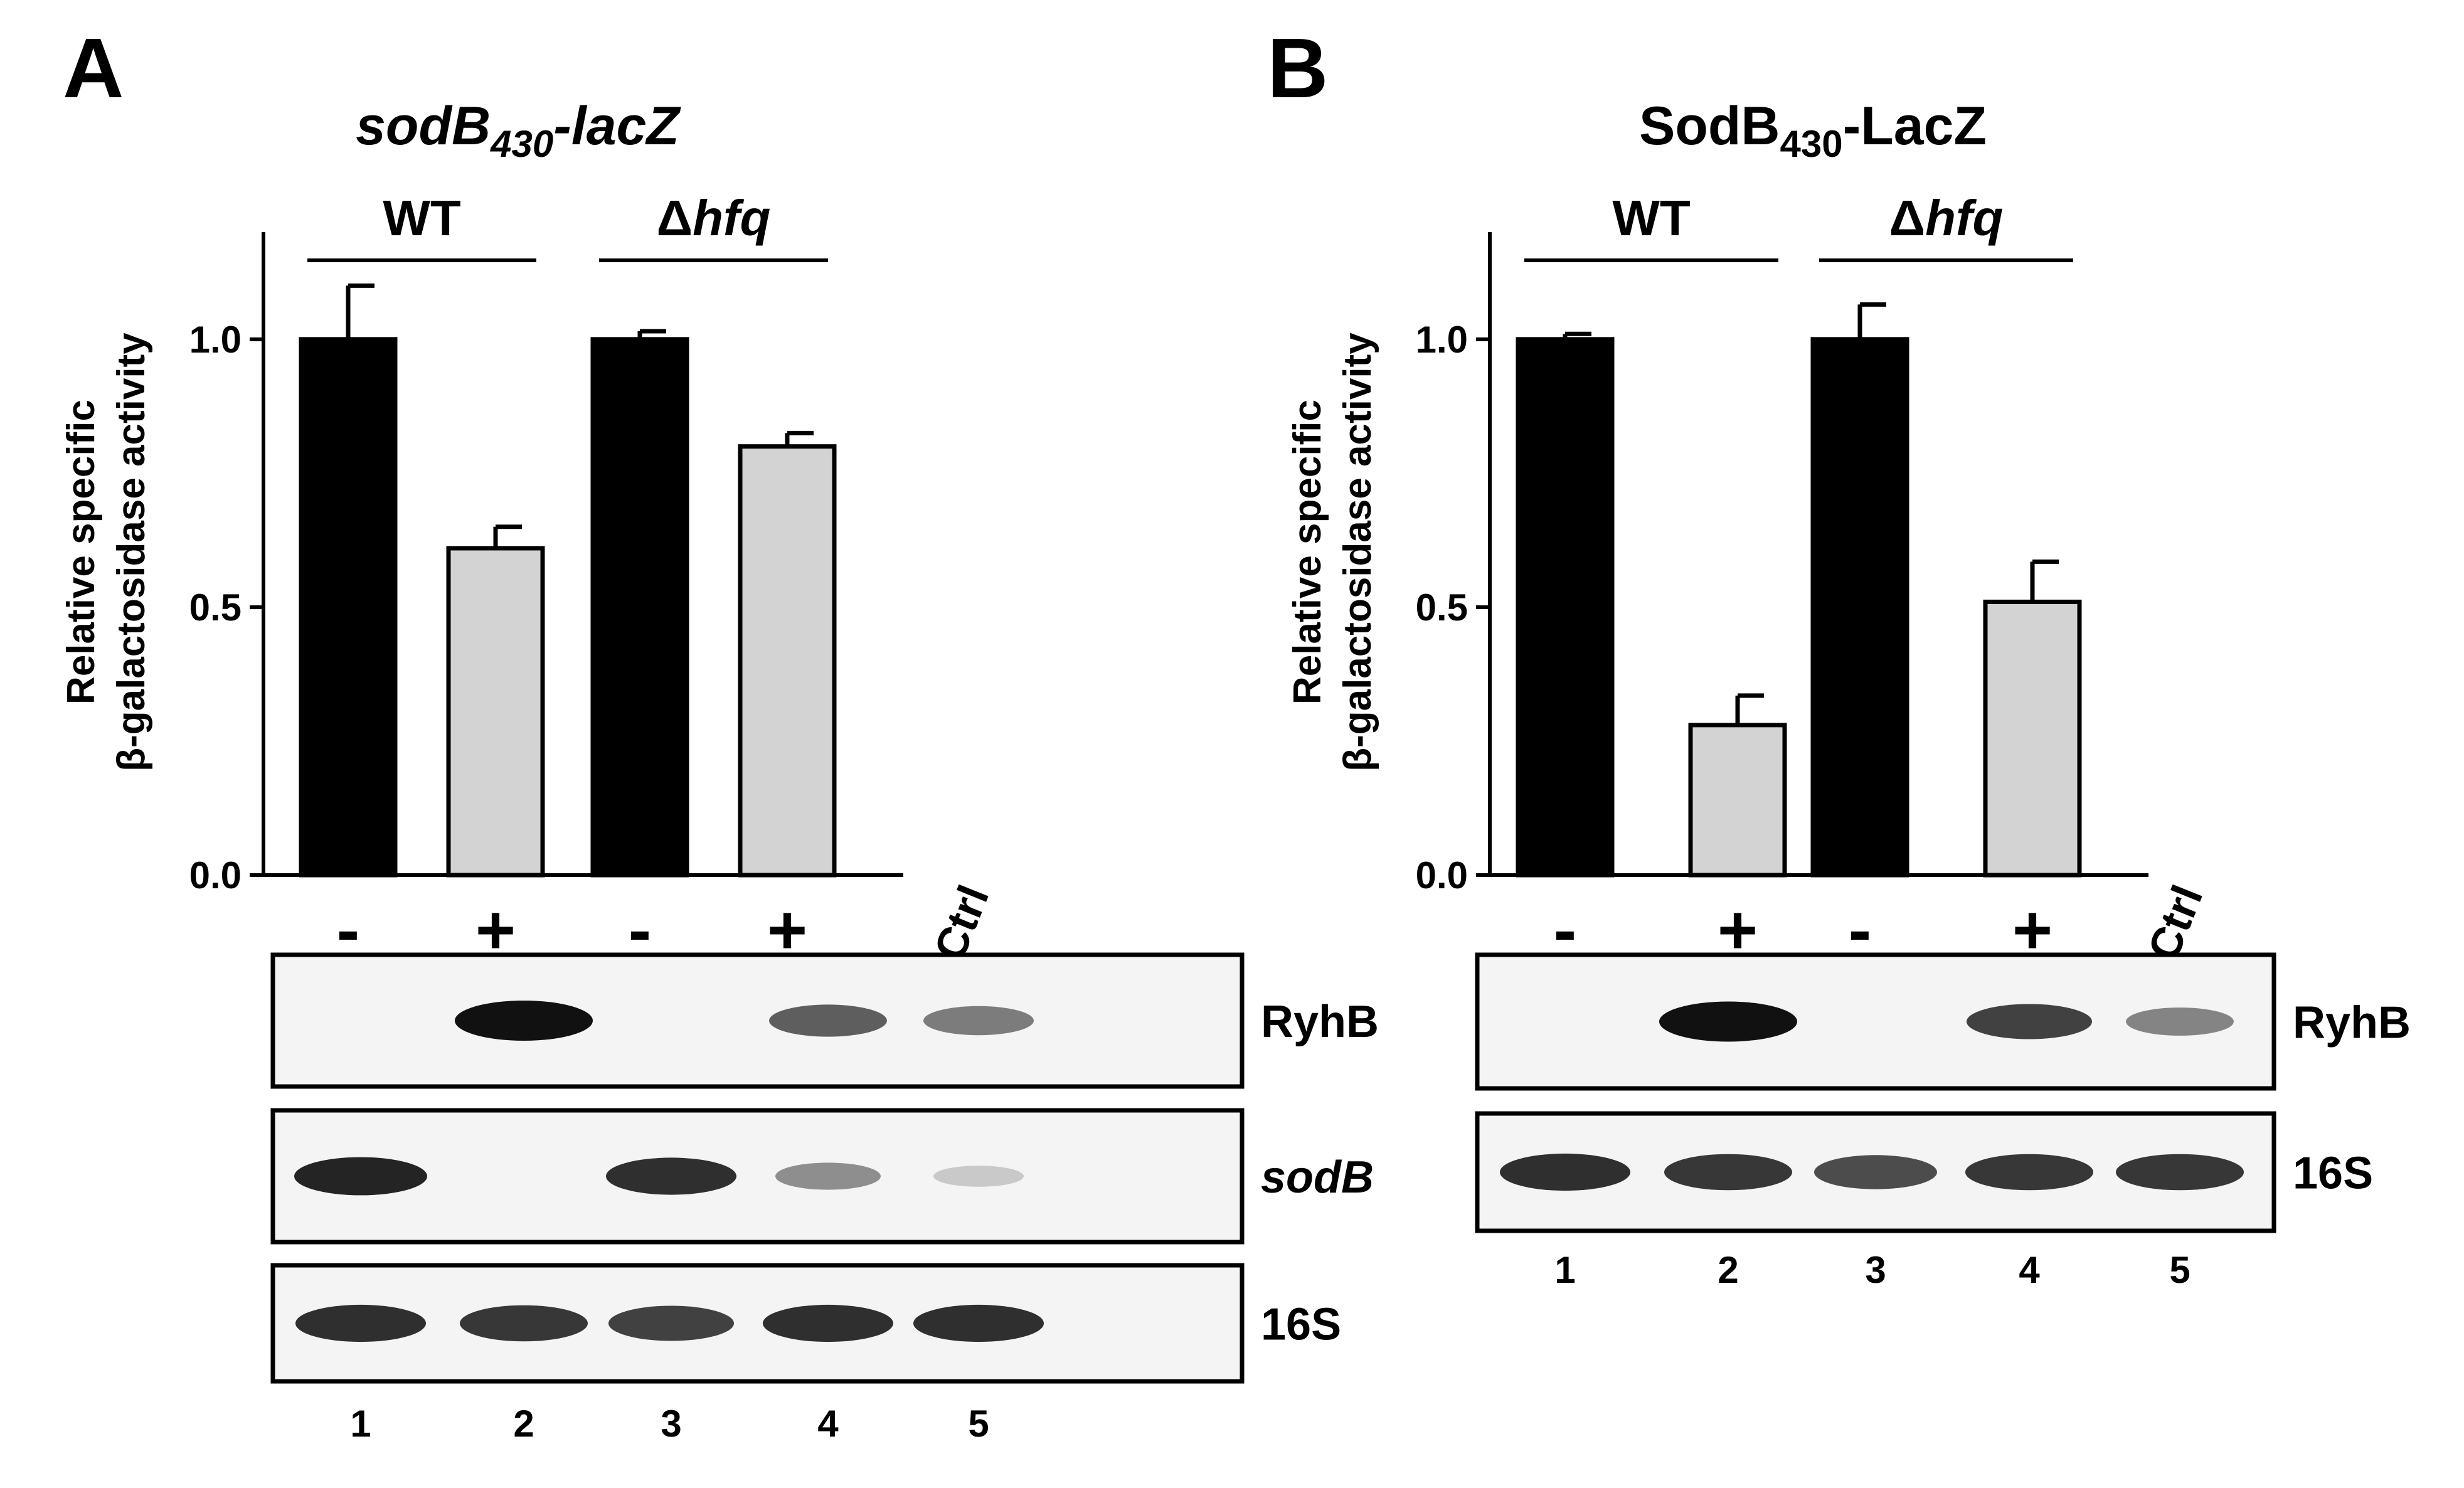 This screenshot has width=2464, height=1488. I want to click on panel-label: A, so click(93, 68).